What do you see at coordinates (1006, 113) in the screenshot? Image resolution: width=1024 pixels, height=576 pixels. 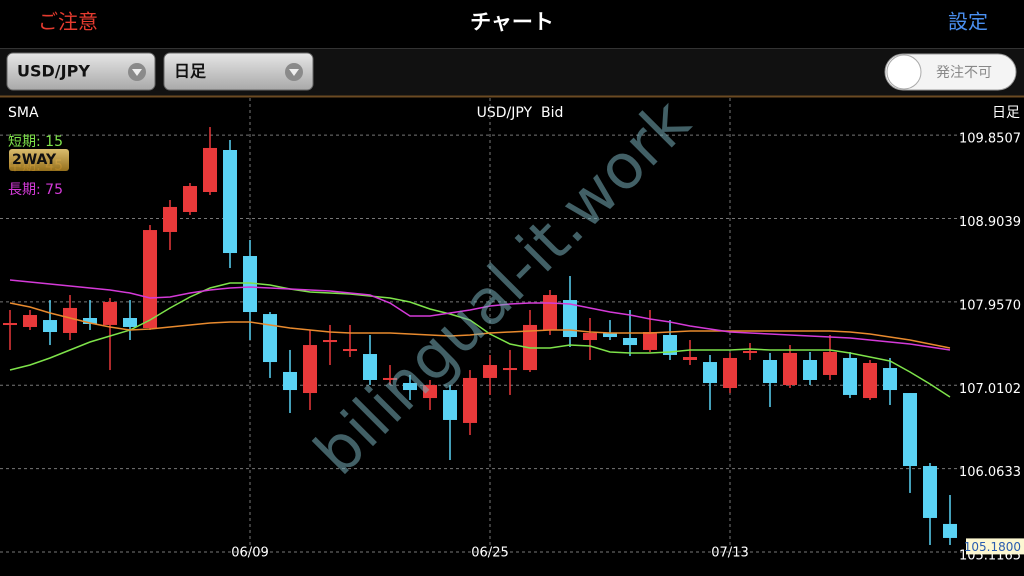 I see `period-label: 日足` at bounding box center [1006, 113].